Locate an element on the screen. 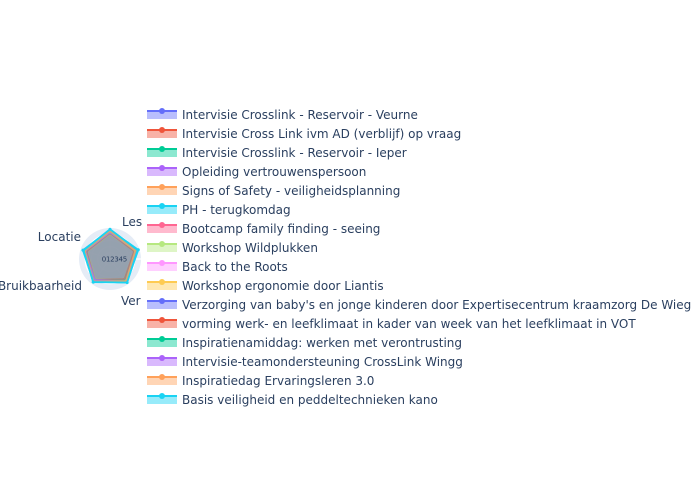  legend-item: Intervisie Crosslink - Reservoir - Ieper is located at coordinates (277, 153).